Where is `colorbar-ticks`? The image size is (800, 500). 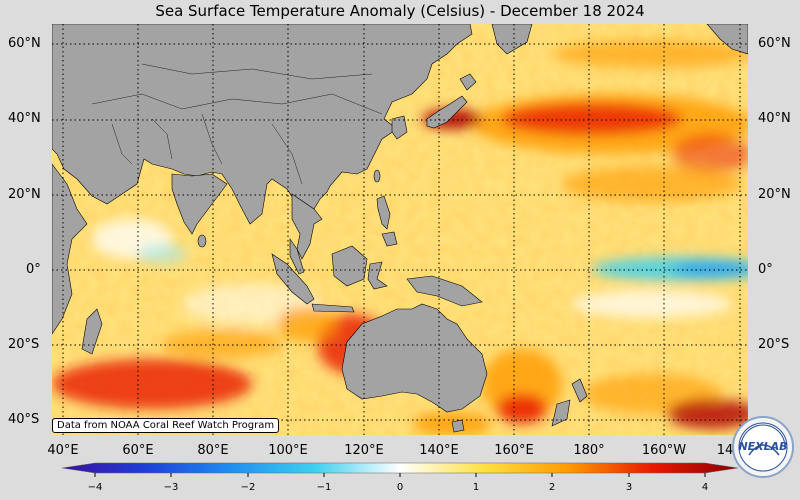
colorbar-ticks is located at coordinates (400, 475).